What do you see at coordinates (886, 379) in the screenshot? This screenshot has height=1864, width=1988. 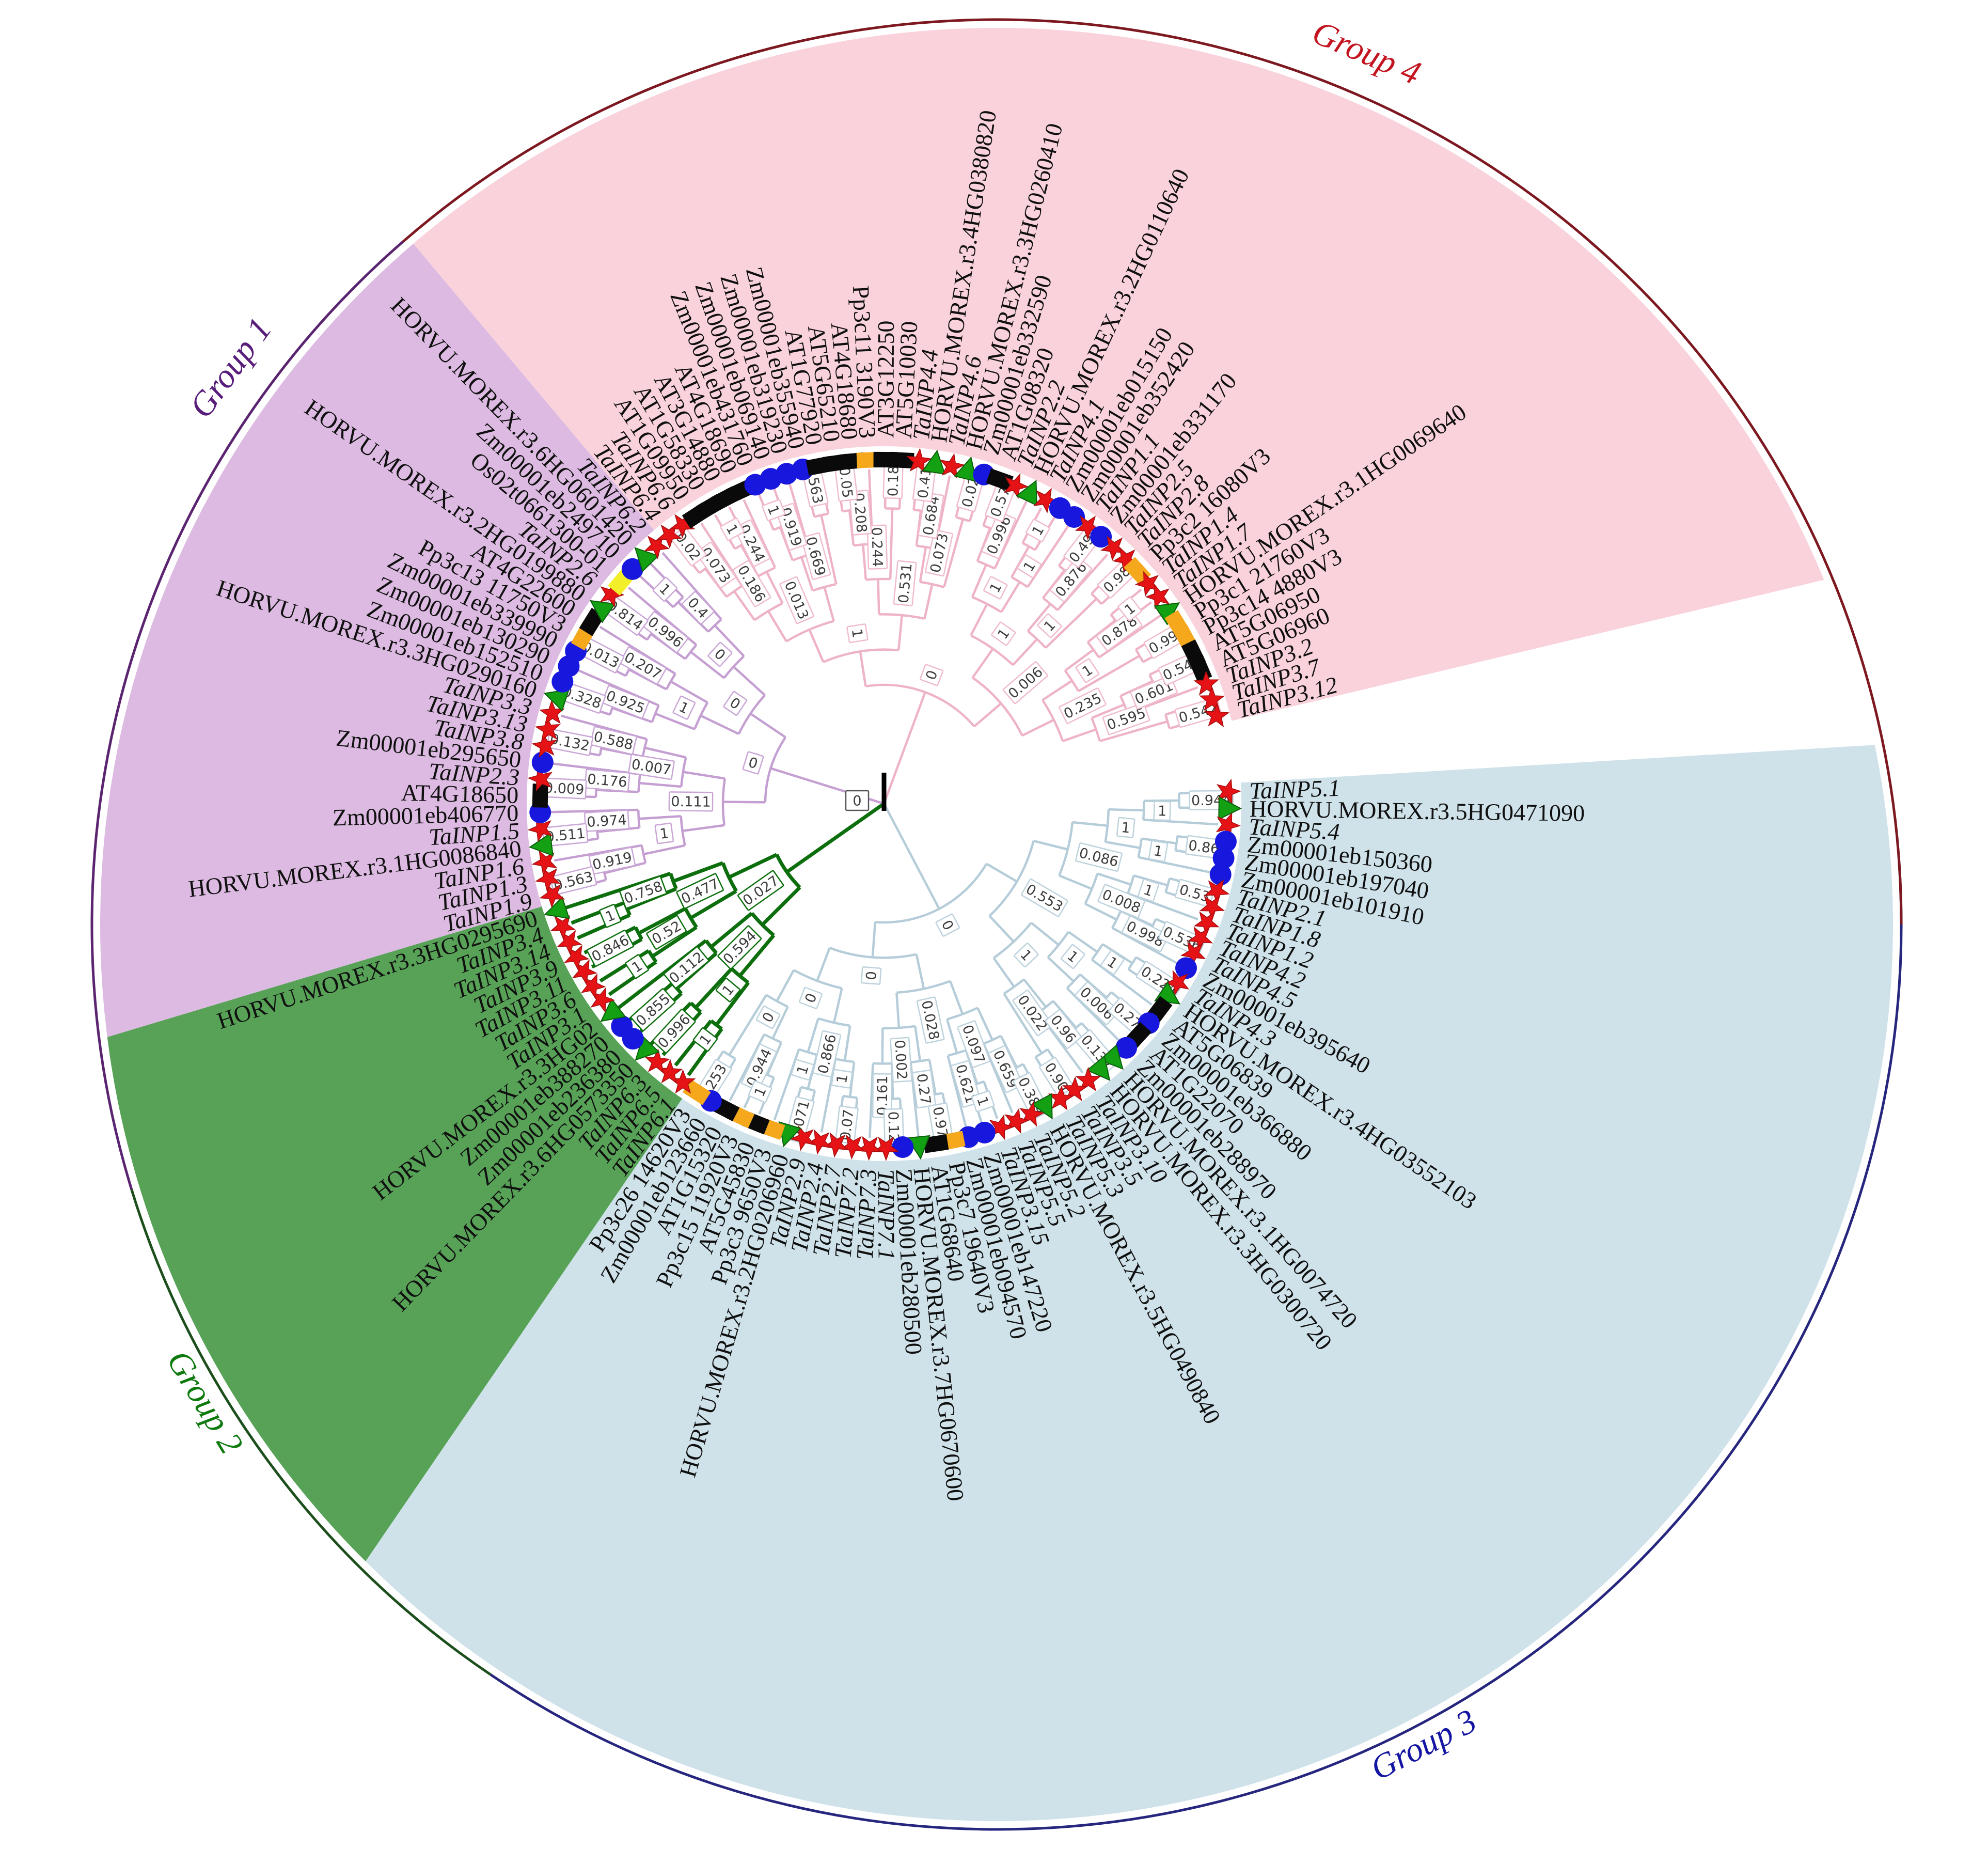 I see `leaf-label: AT3G12250` at bounding box center [886, 379].